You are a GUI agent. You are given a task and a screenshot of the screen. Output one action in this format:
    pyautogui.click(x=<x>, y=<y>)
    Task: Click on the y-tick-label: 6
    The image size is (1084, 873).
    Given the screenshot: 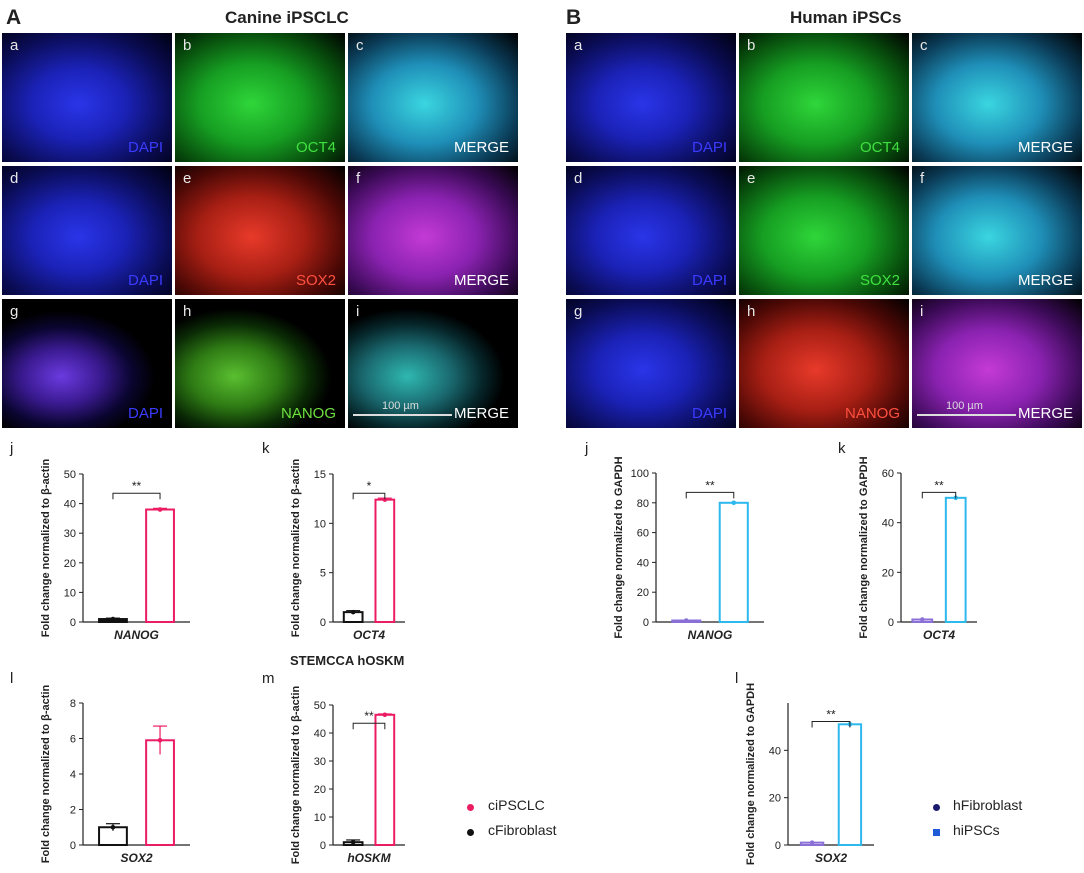 What is the action you would take?
    pyautogui.click(x=73, y=740)
    